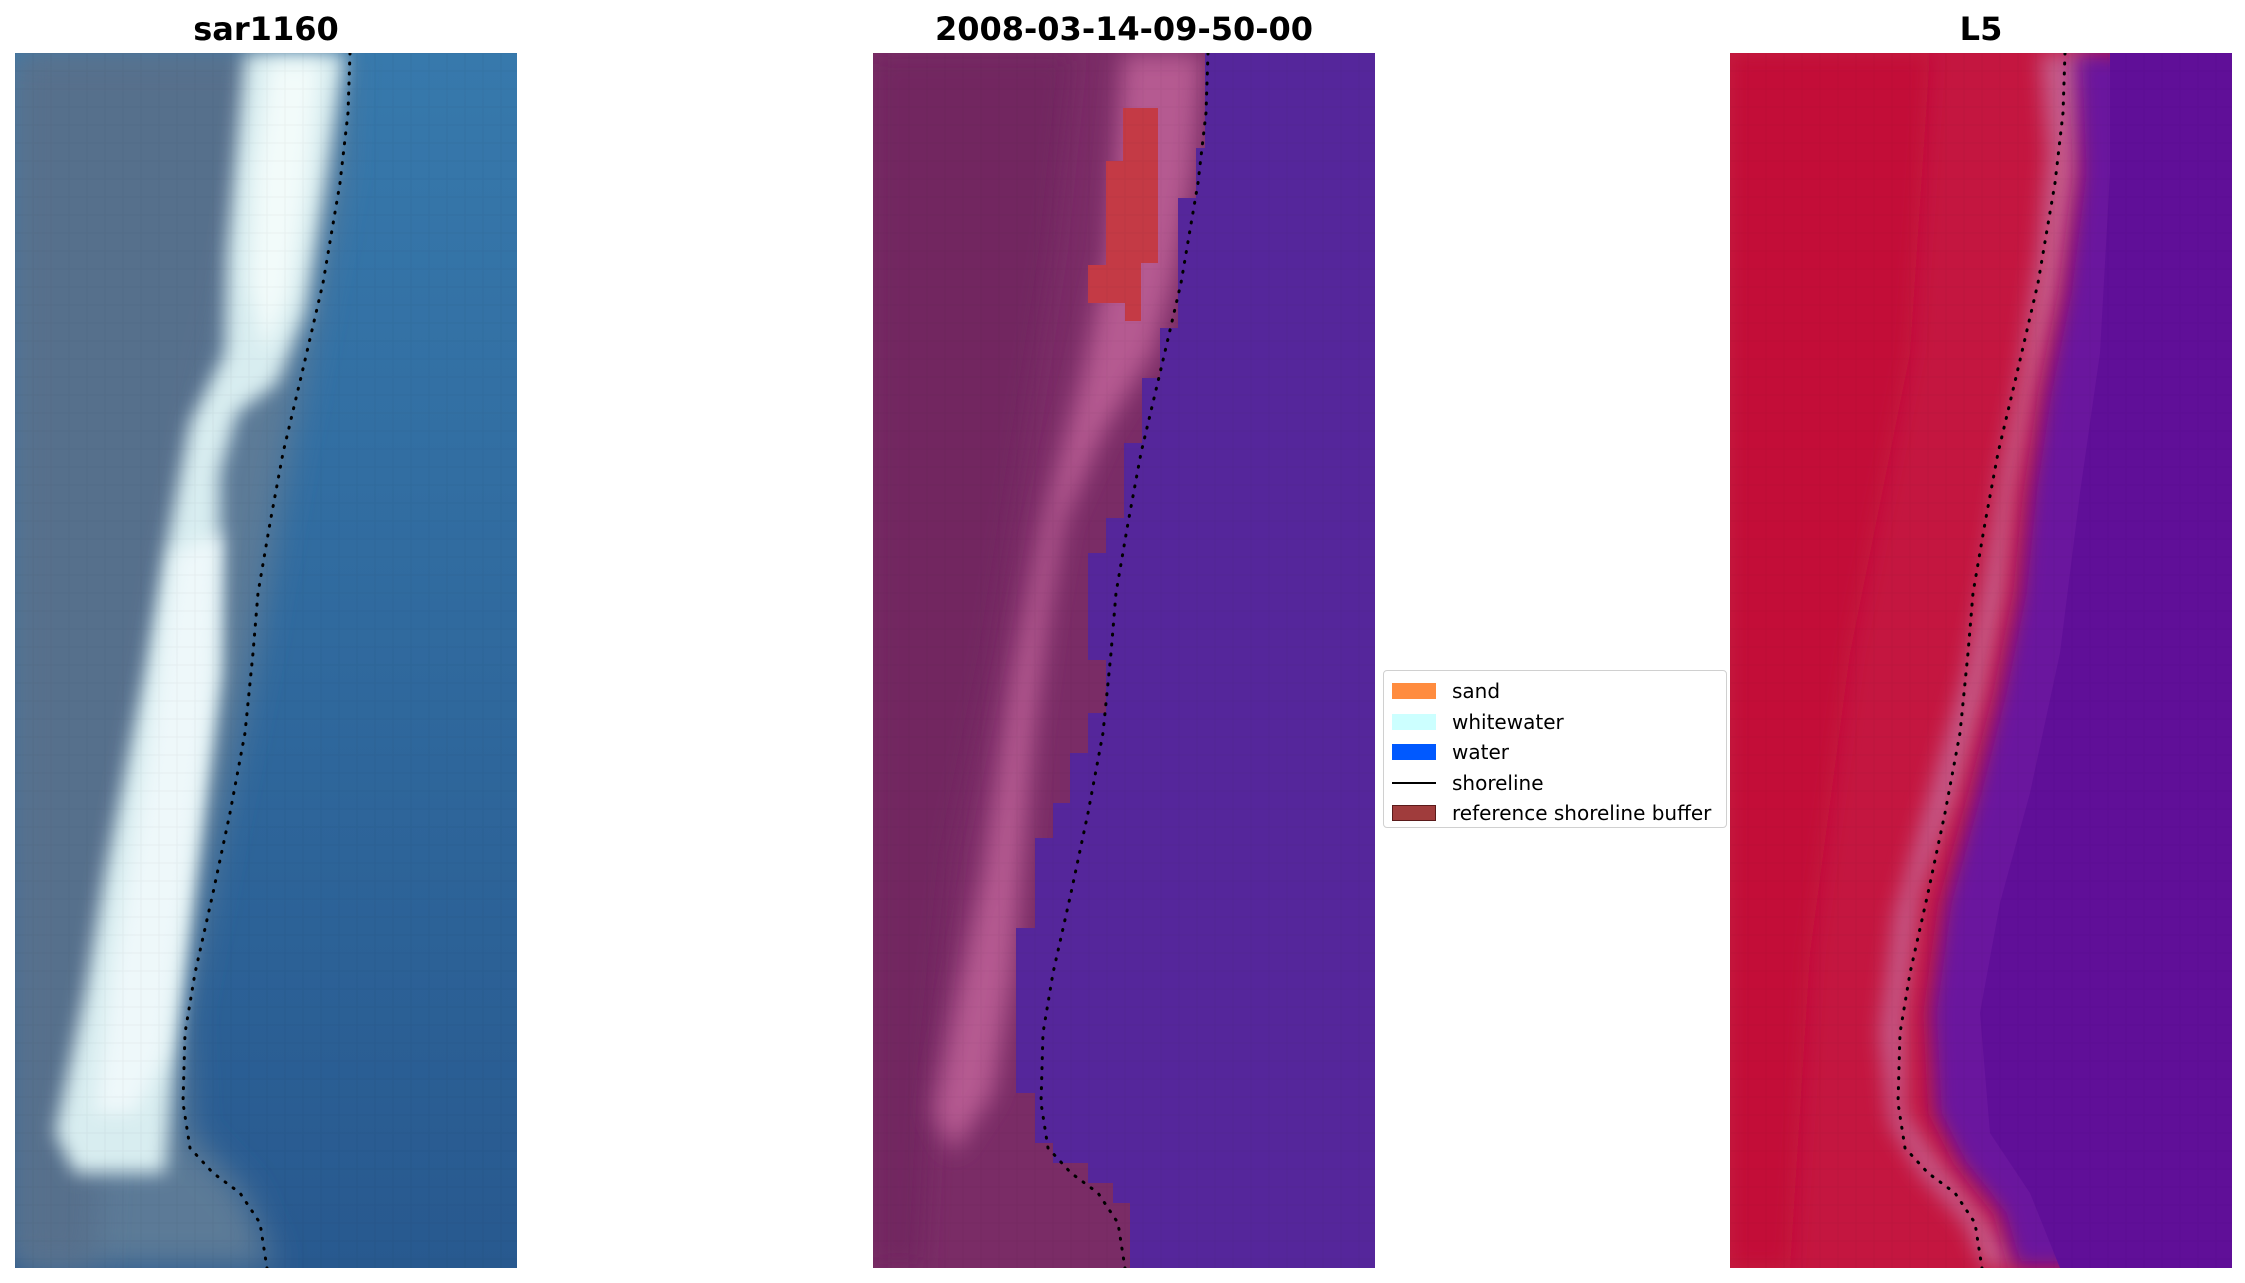  What do you see at coordinates (1555, 691) in the screenshot?
I see `legend-item-sand: sand` at bounding box center [1555, 691].